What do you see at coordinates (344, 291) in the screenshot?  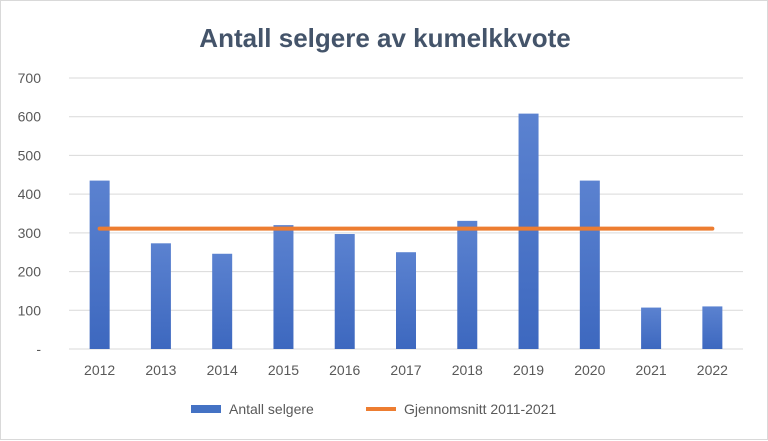 I see `bar-2016` at bounding box center [344, 291].